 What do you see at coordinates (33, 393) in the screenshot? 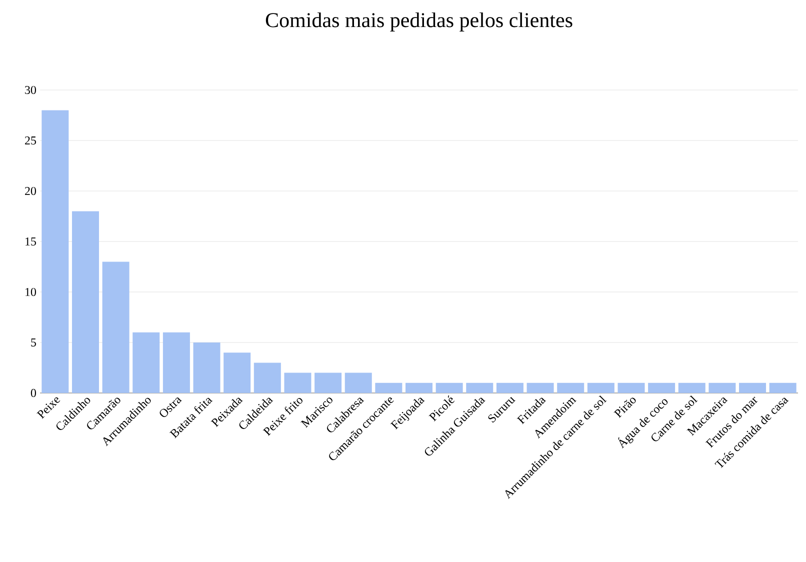
I see `y-tick-label: 0` at bounding box center [33, 393].